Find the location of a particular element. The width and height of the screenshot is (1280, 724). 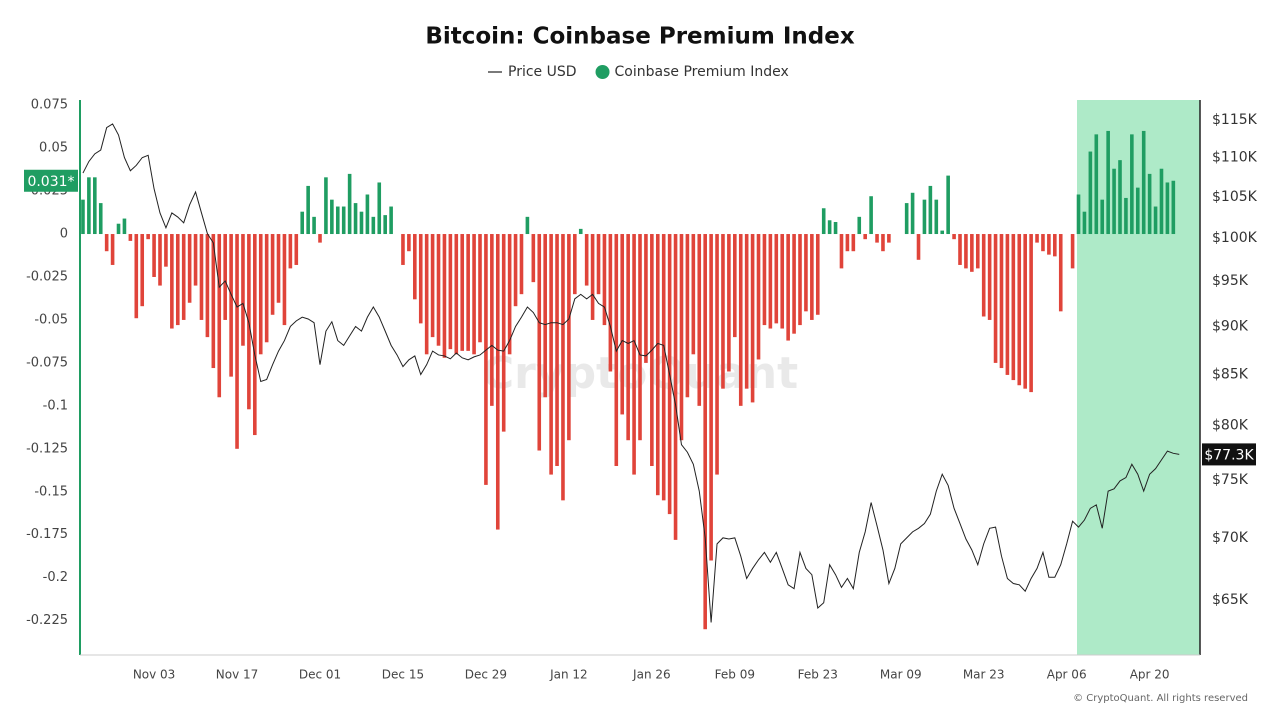

y-tick-label: -0.05 is located at coordinates (51, 319).